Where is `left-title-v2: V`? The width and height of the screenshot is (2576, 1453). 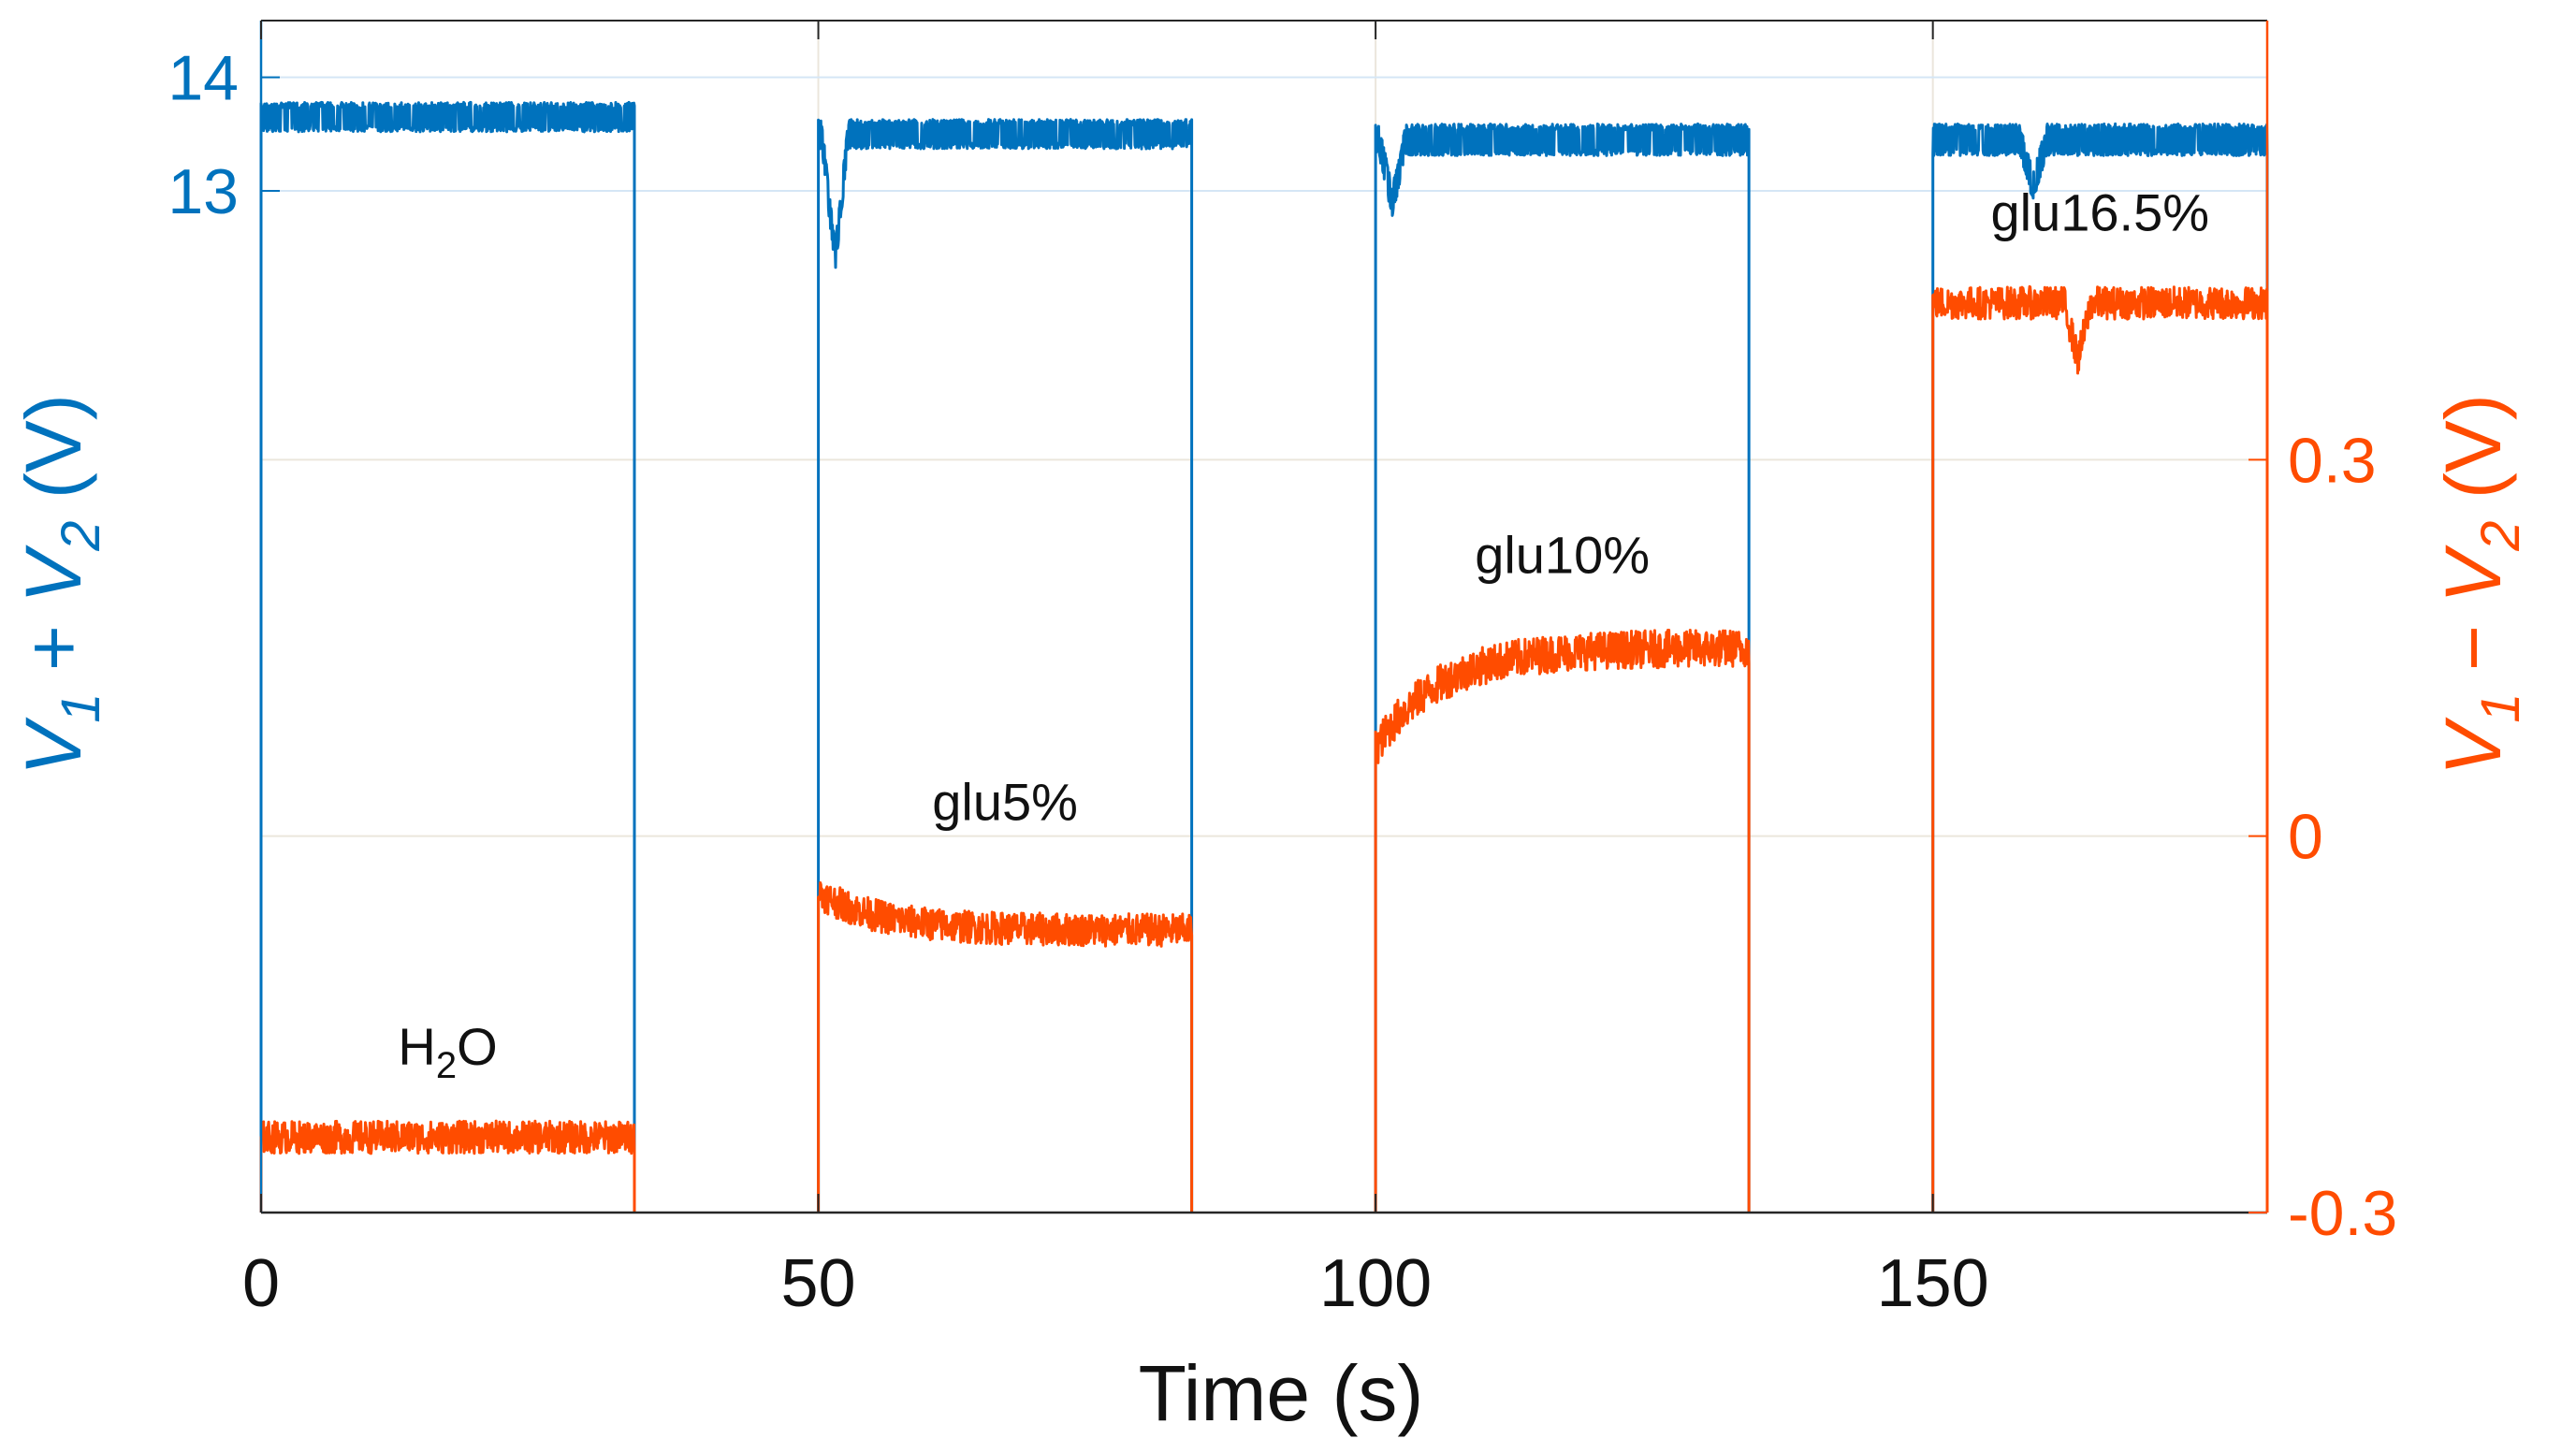 left-title-v2: V is located at coordinates (53, 574).